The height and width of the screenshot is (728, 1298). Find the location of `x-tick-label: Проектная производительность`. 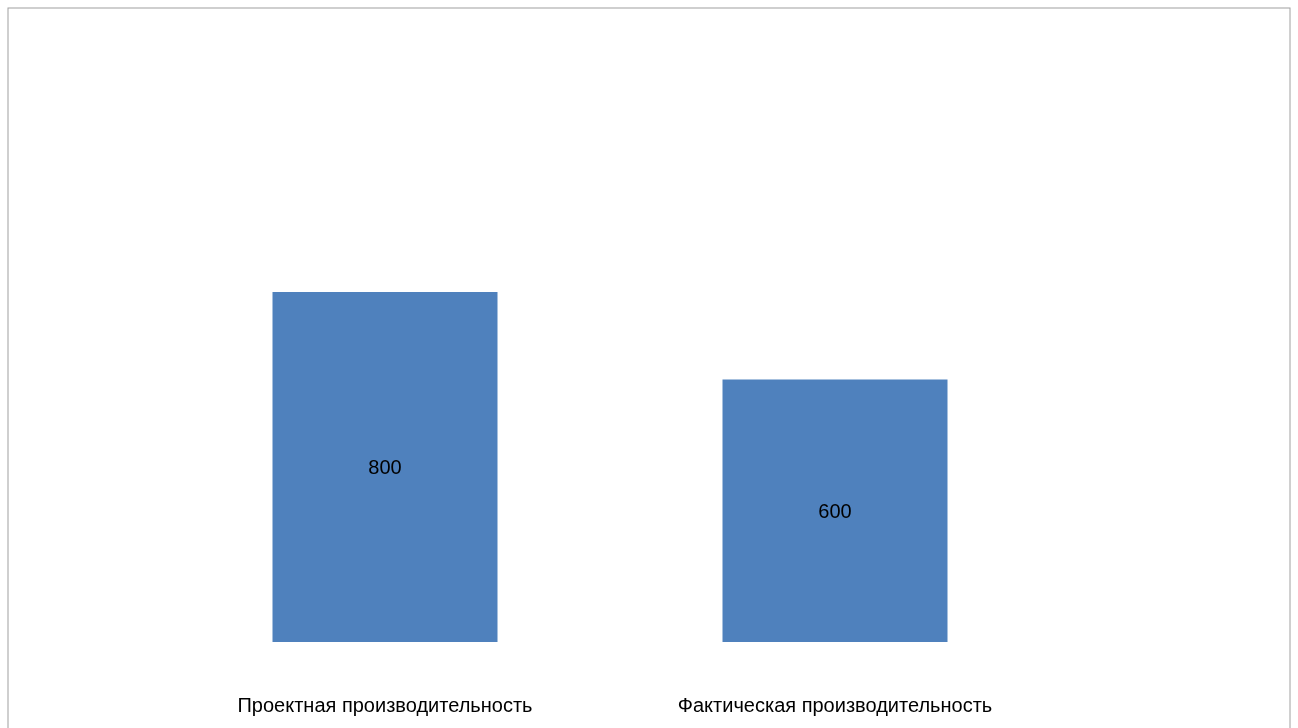

x-tick-label: Проектная производительность is located at coordinates (385, 705).